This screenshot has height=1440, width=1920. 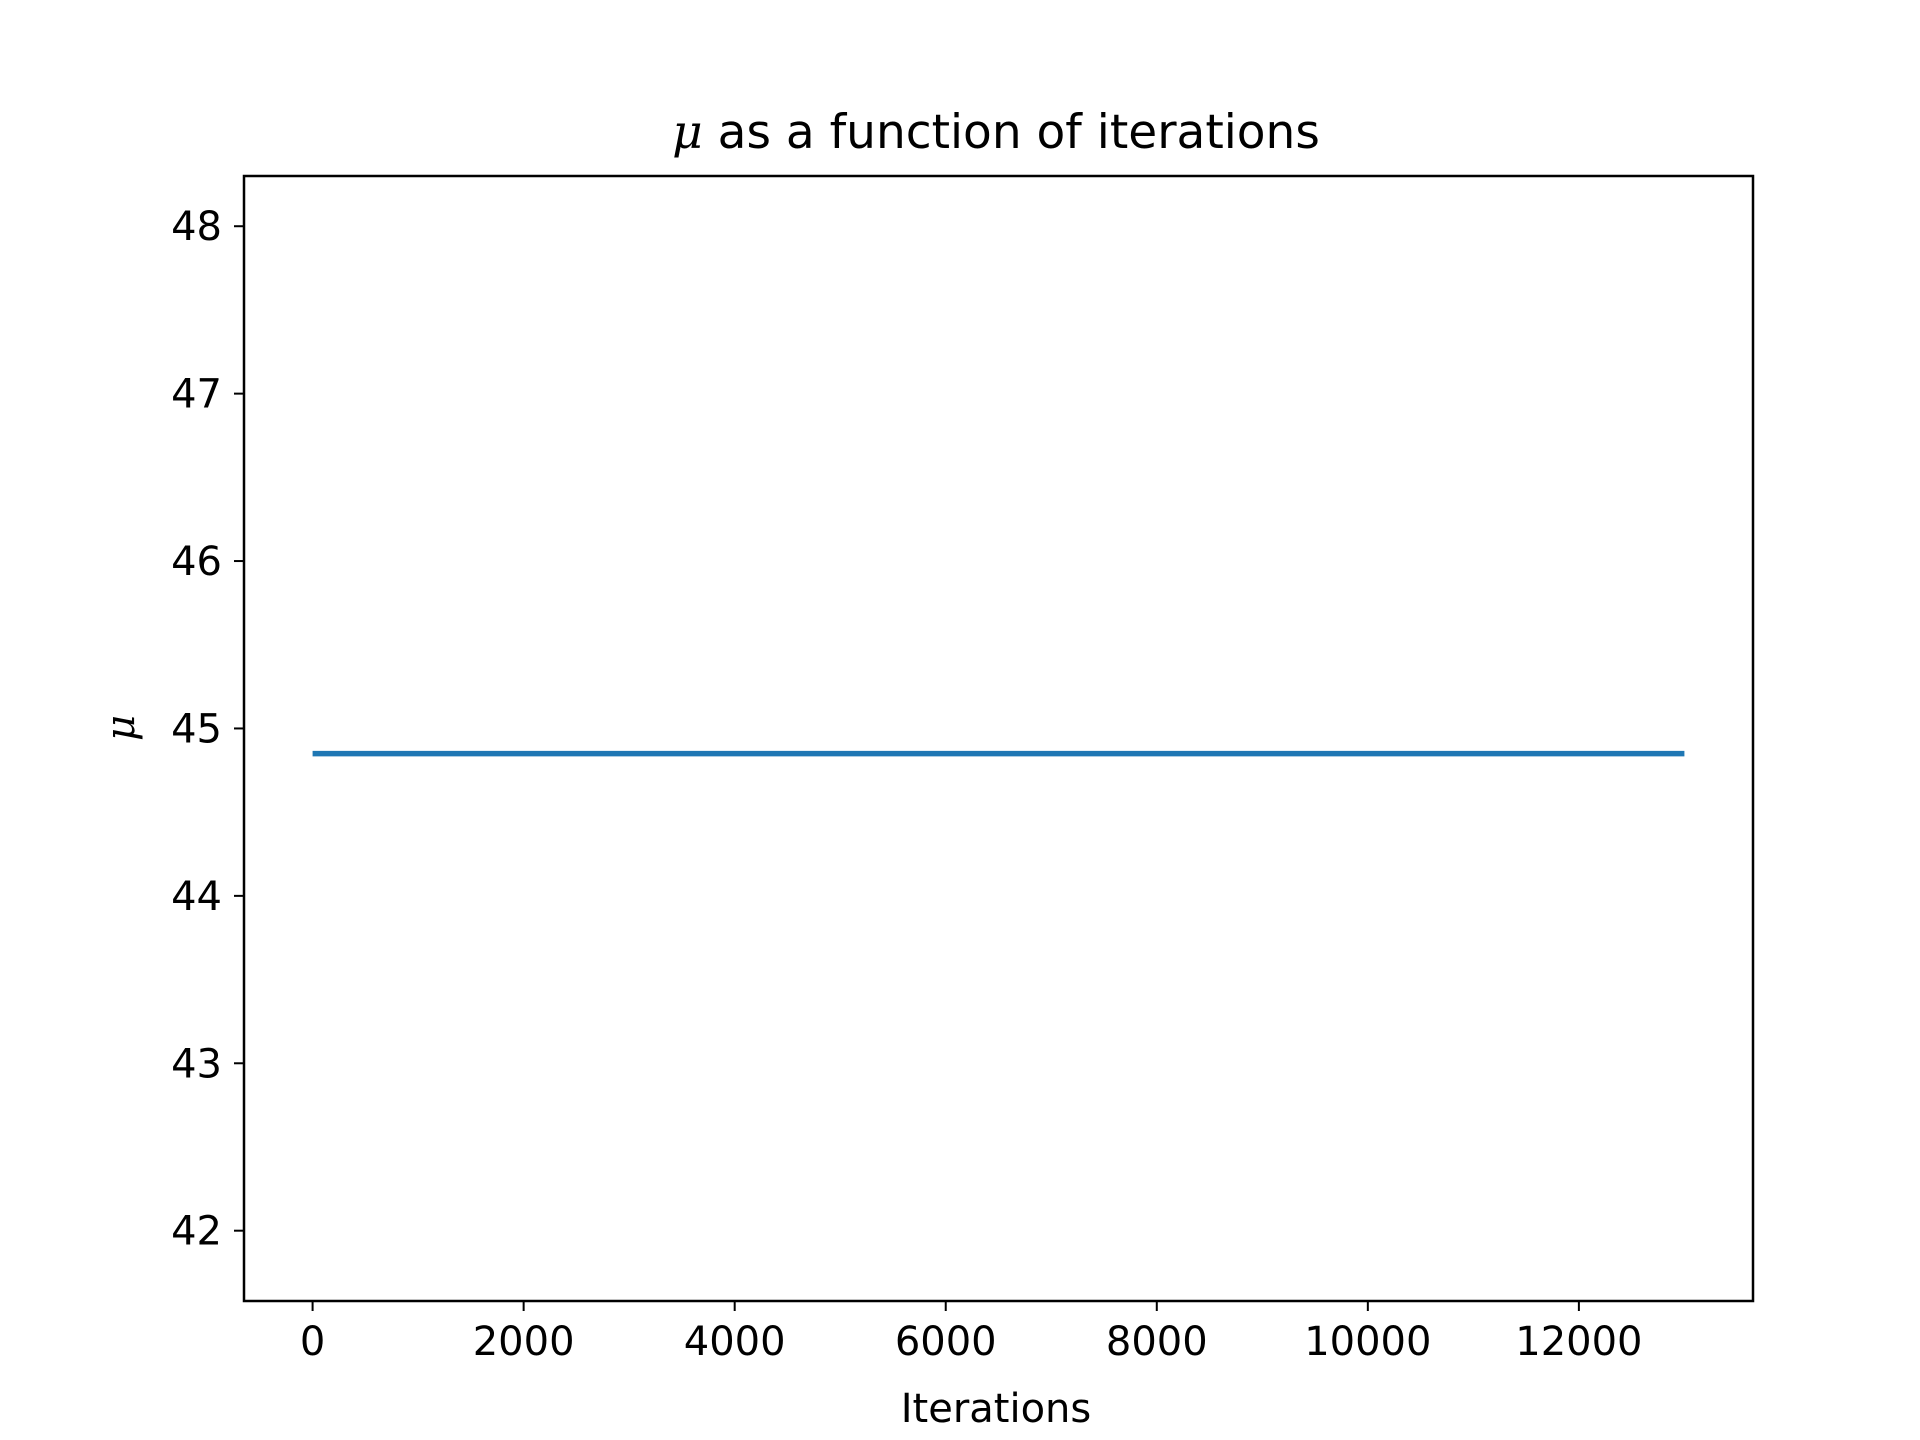 What do you see at coordinates (996, 1409) in the screenshot?
I see `x-axis-label: Iterations` at bounding box center [996, 1409].